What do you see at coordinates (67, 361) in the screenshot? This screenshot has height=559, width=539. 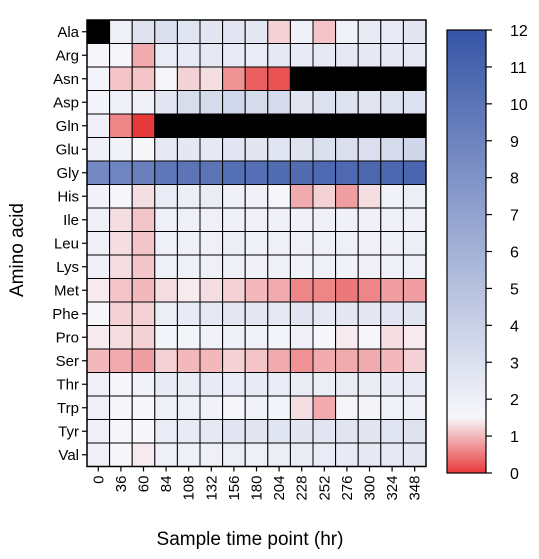 I see `row-label: Ser` at bounding box center [67, 361].